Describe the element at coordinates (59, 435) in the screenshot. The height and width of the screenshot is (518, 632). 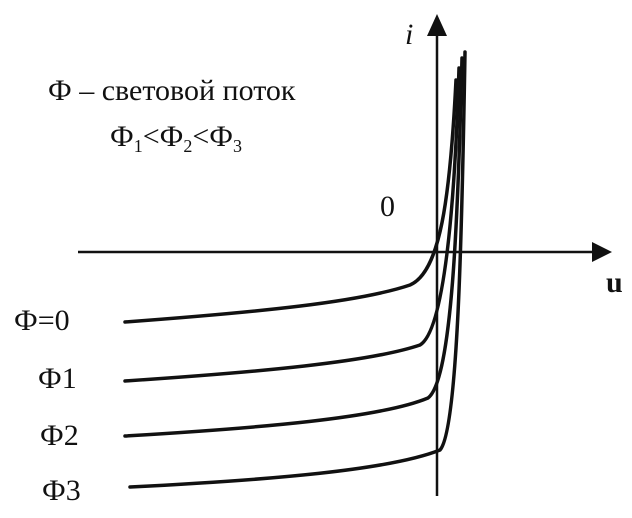
I see `curve-label: Ф2` at that location.